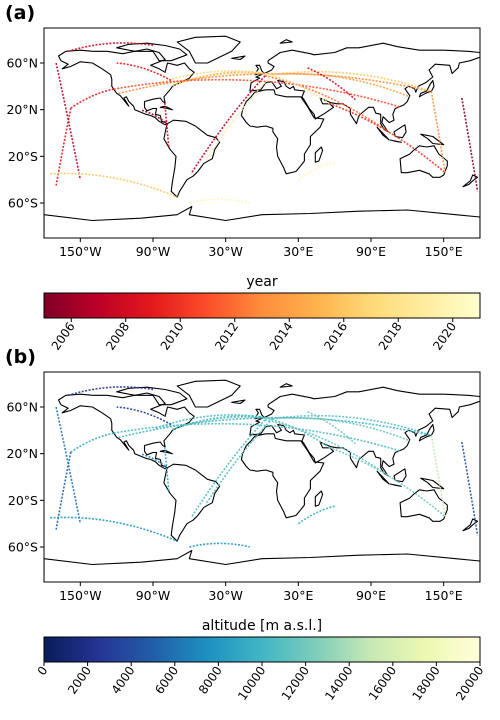 The width and height of the screenshot is (500, 720). I want to click on colorbar-tick-label: 8000, so click(210, 680).